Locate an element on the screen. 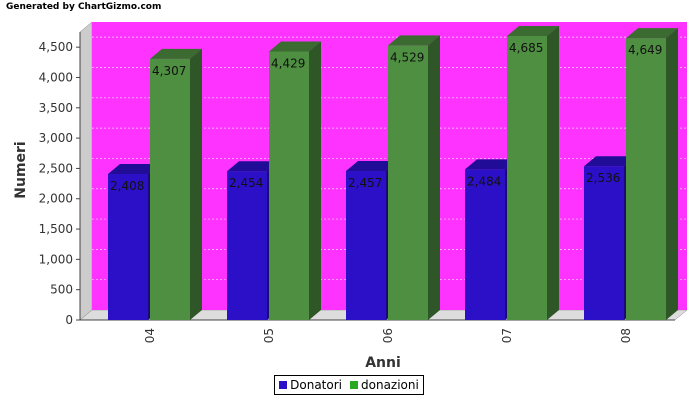 The image size is (700, 400). y-tick-label: 1,500 is located at coordinates (56, 229).